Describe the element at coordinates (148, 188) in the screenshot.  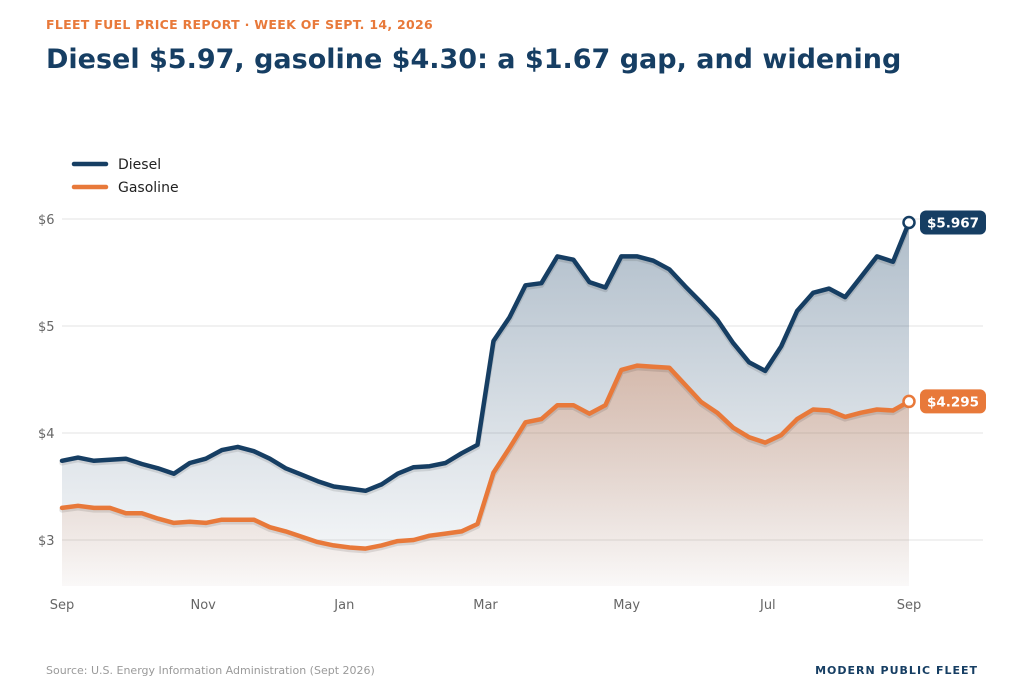
I see `legend-label-gasoline: Gasoline` at that location.